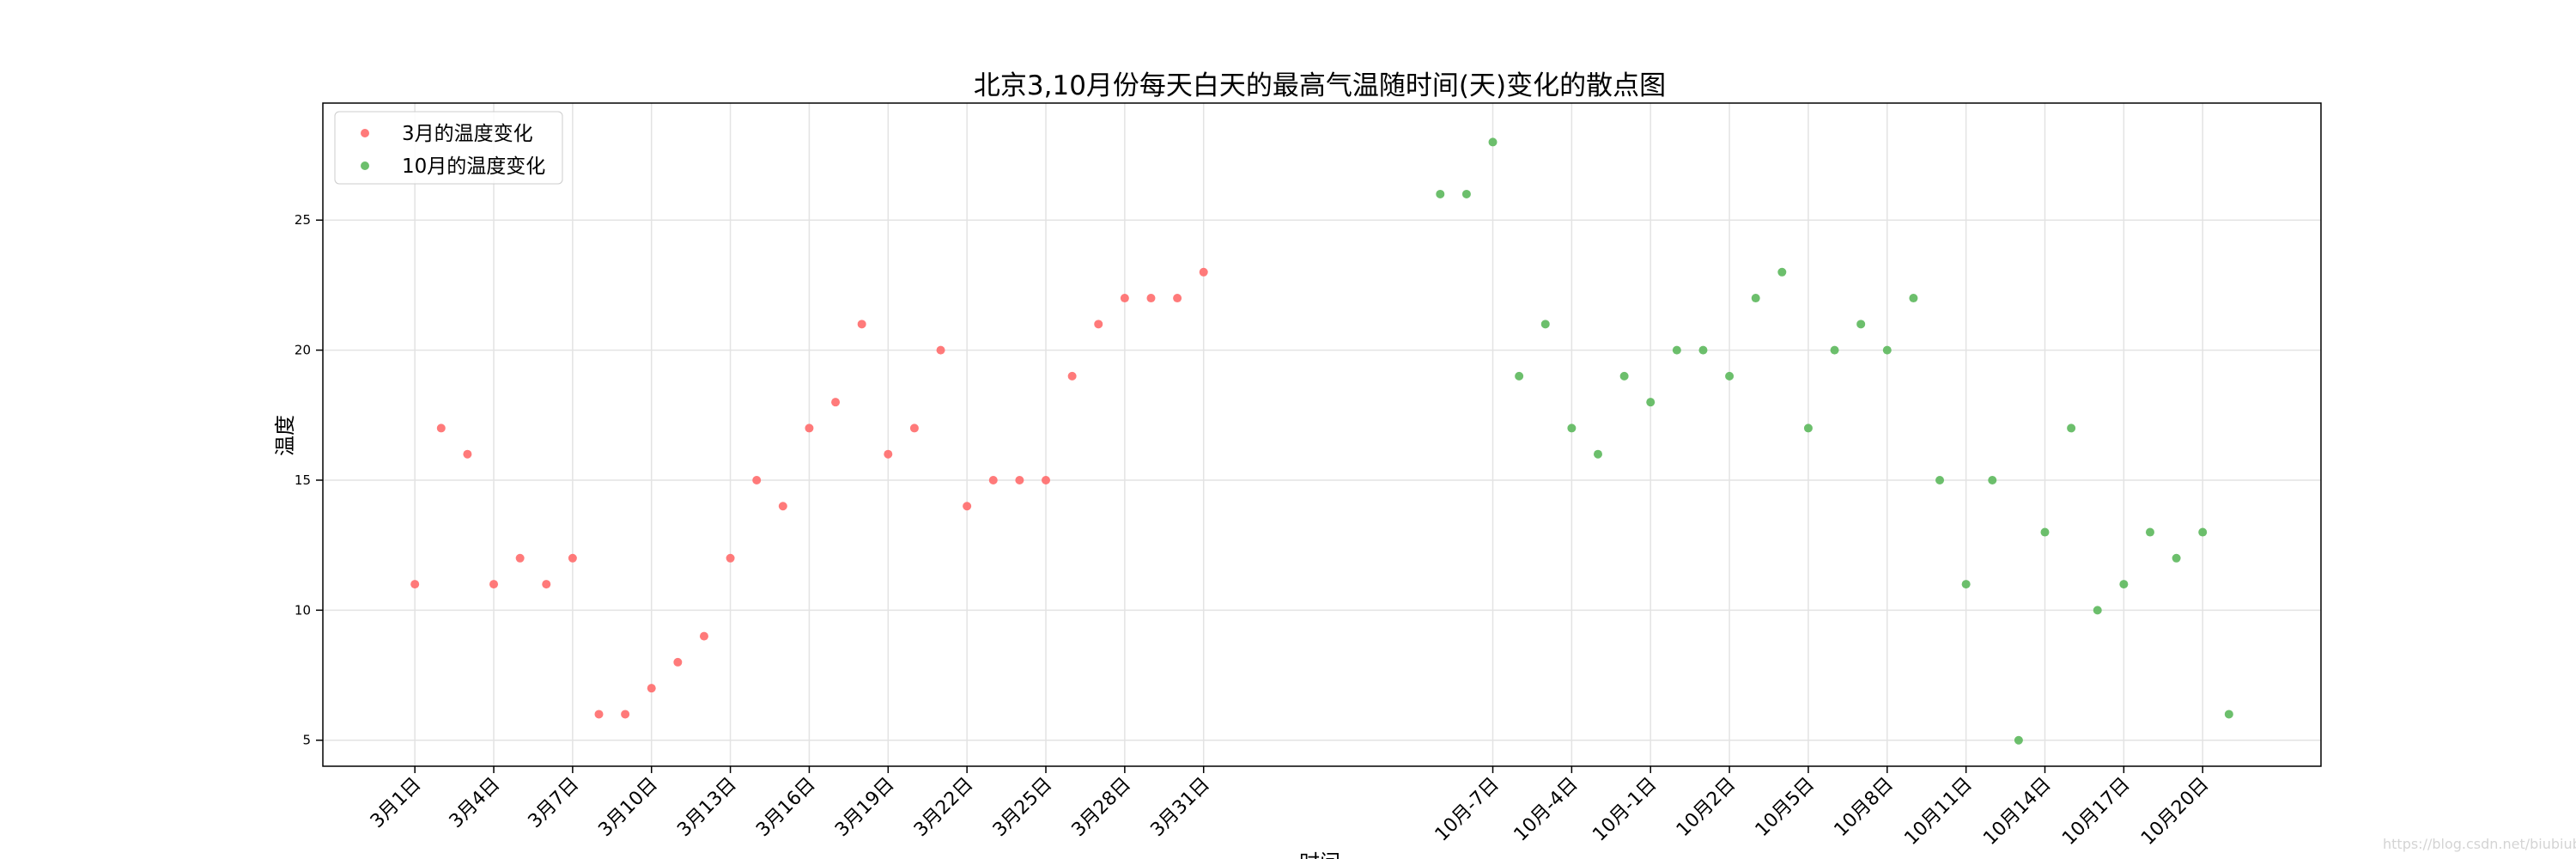  I want to click on y-tick-label: 15, so click(303, 480).